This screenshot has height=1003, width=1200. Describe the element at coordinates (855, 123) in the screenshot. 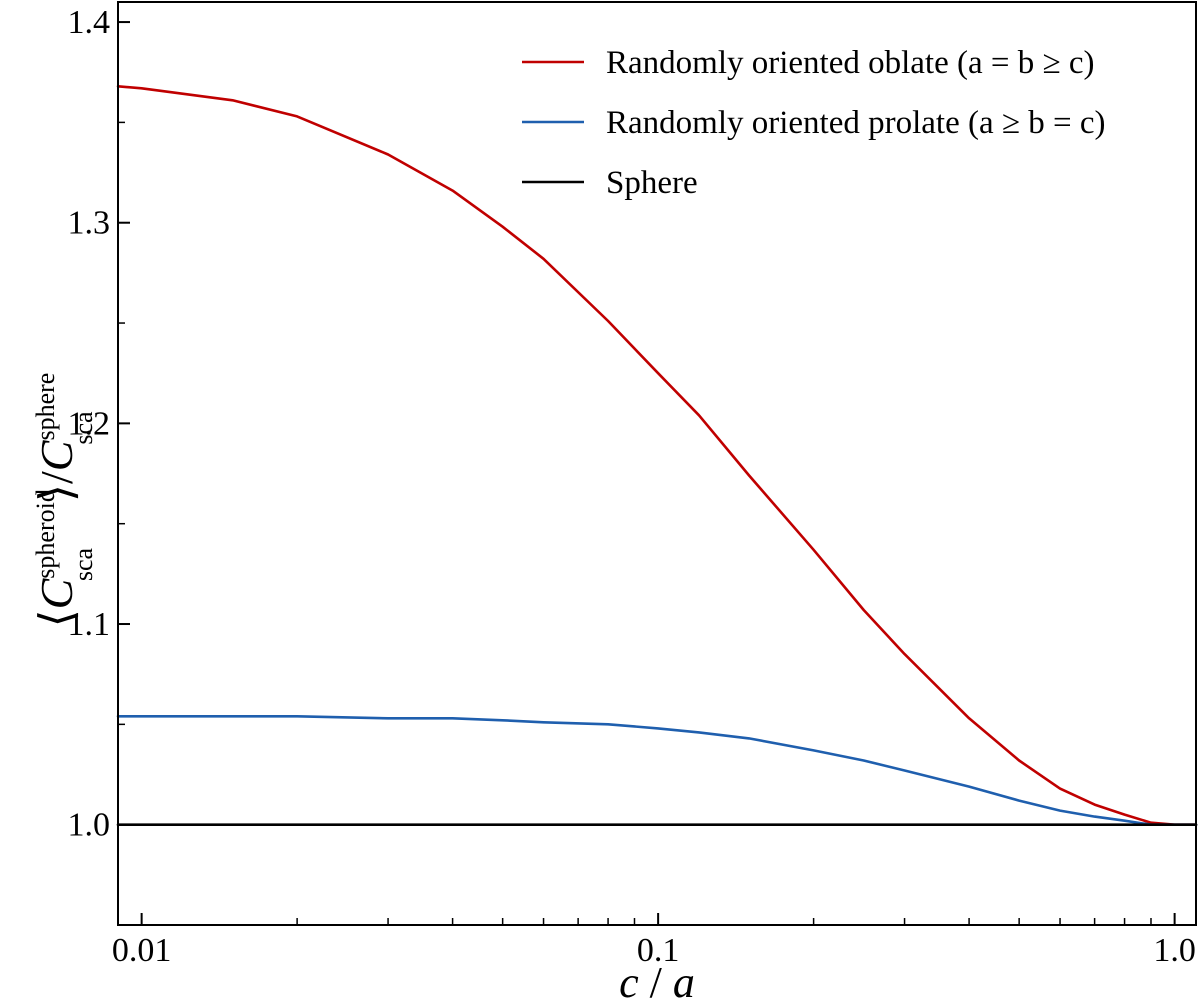

I see `legend-label-1: Randomly oriented prolate (a ≥ b = c)` at that location.